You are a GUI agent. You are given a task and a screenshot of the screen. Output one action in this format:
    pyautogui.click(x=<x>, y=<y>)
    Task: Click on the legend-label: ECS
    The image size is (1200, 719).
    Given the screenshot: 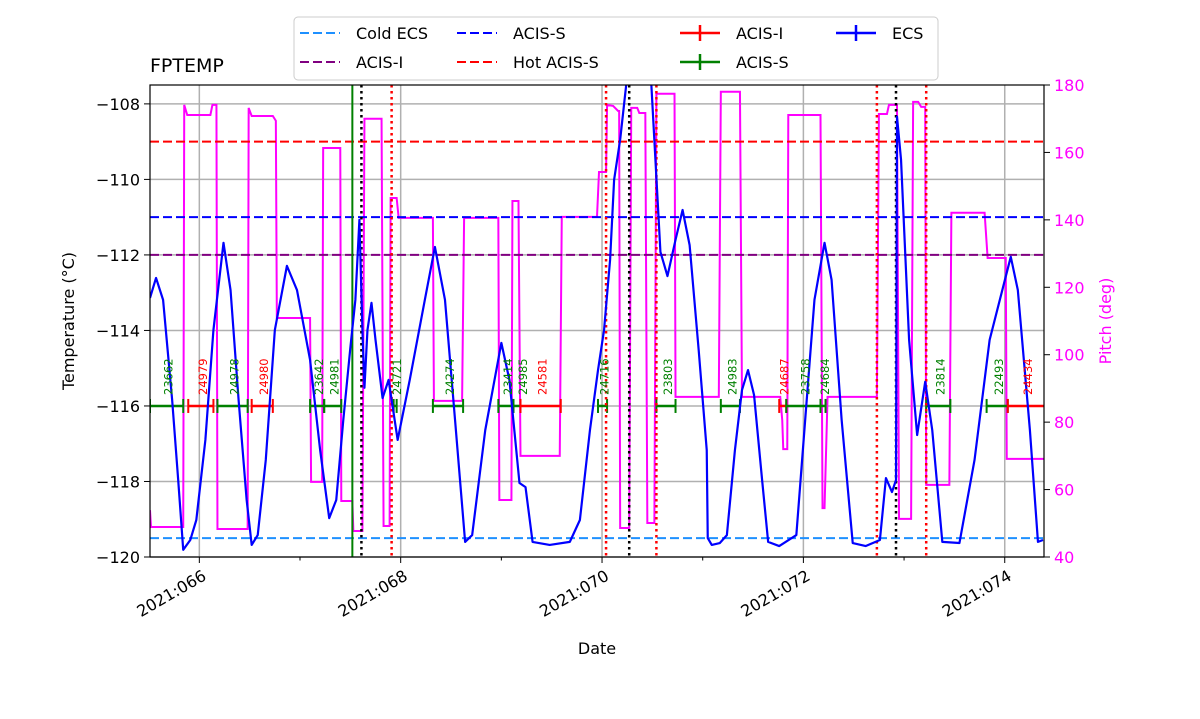 What is the action you would take?
    pyautogui.click(x=907, y=33)
    